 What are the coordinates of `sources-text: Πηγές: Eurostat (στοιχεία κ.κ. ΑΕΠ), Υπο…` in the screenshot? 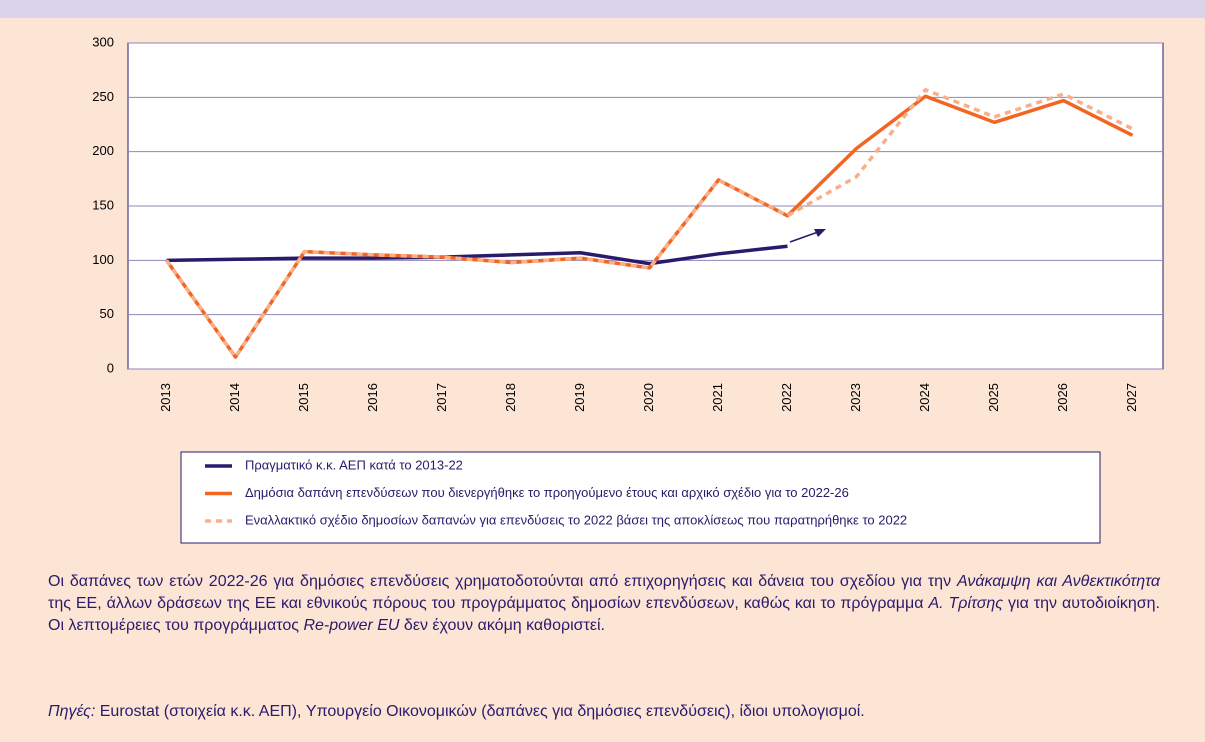 It's located at (604, 712).